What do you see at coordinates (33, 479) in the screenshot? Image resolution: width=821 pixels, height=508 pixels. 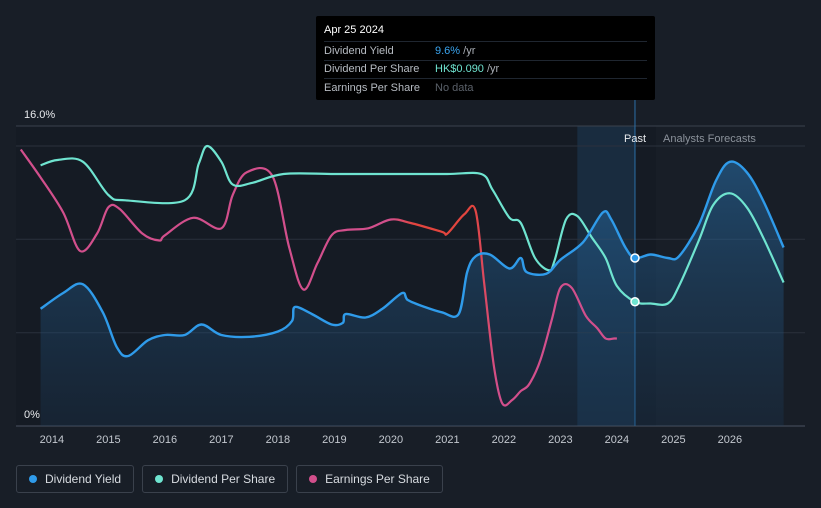 I see `dividend-yield-dot-icon` at bounding box center [33, 479].